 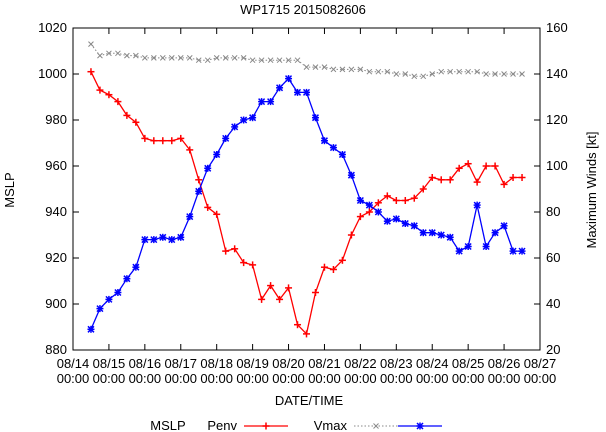 I want to click on legend-sample-vmax, so click(x=376, y=426).